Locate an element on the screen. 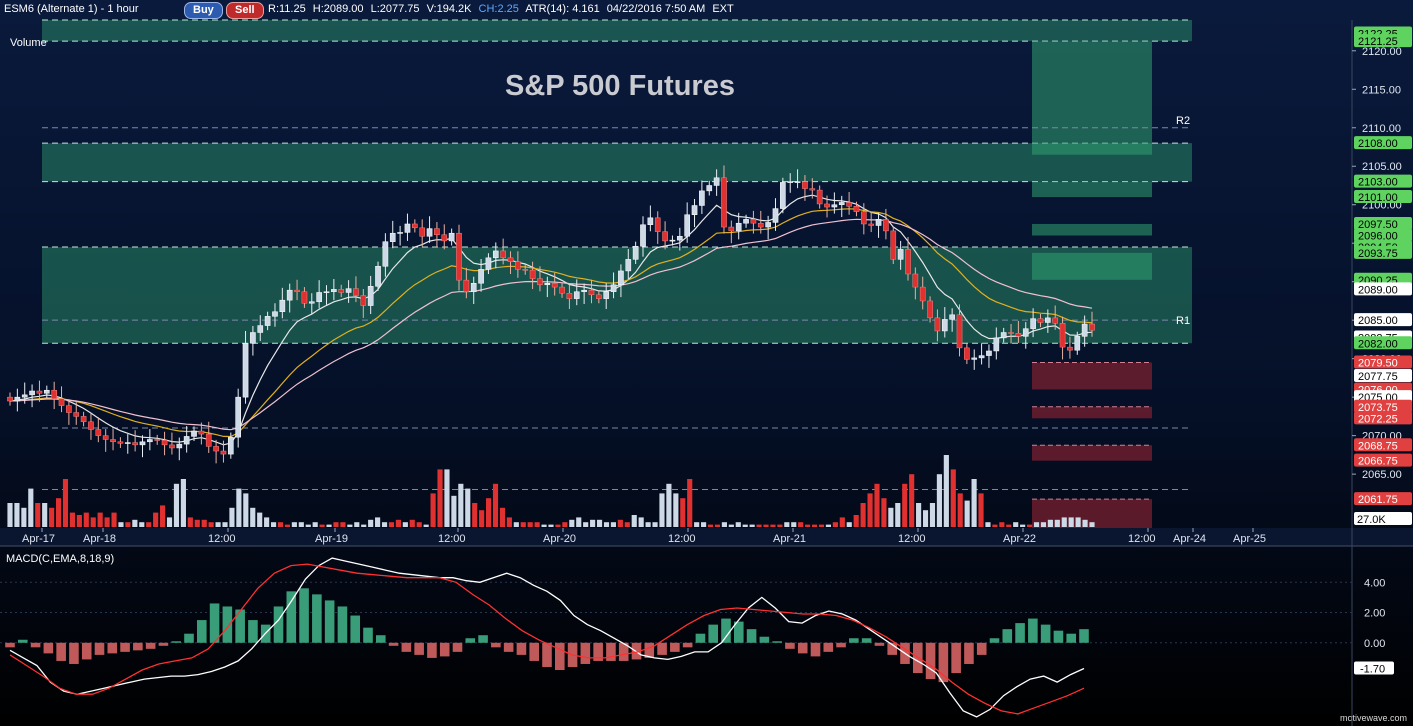  macd-tick-label-3: -1.70 is located at coordinates (1372, 670).